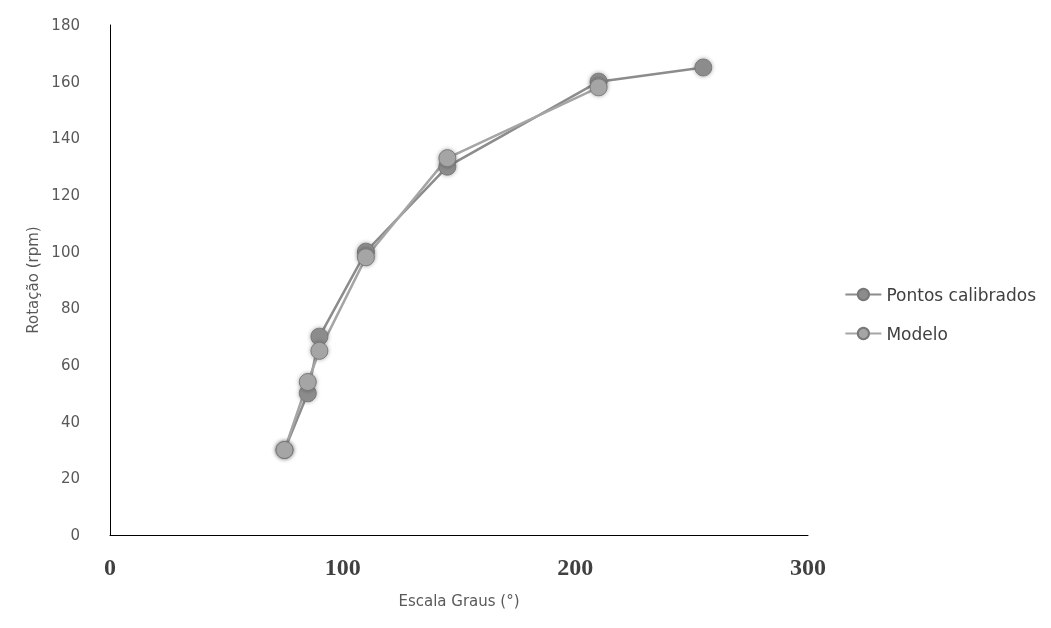 Image resolution: width=1051 pixels, height=628 pixels. Describe the element at coordinates (342, 567) in the screenshot. I see `x-tick-label: 100` at that location.